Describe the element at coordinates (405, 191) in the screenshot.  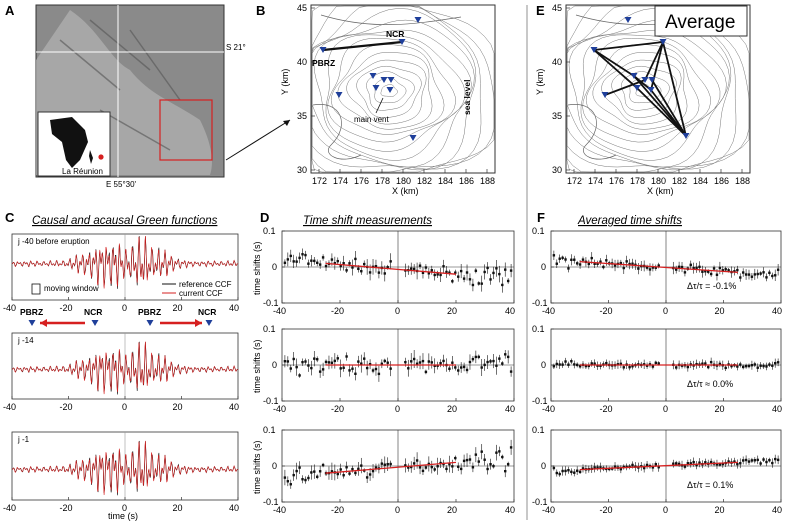
I see `b-xlabel: X (km)` at that location.